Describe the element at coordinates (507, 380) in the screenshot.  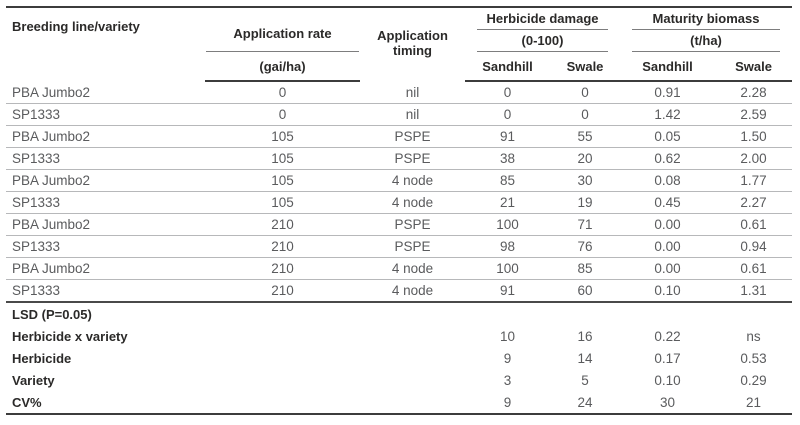
I see `stat-damage-sandhill: 3` at that location.